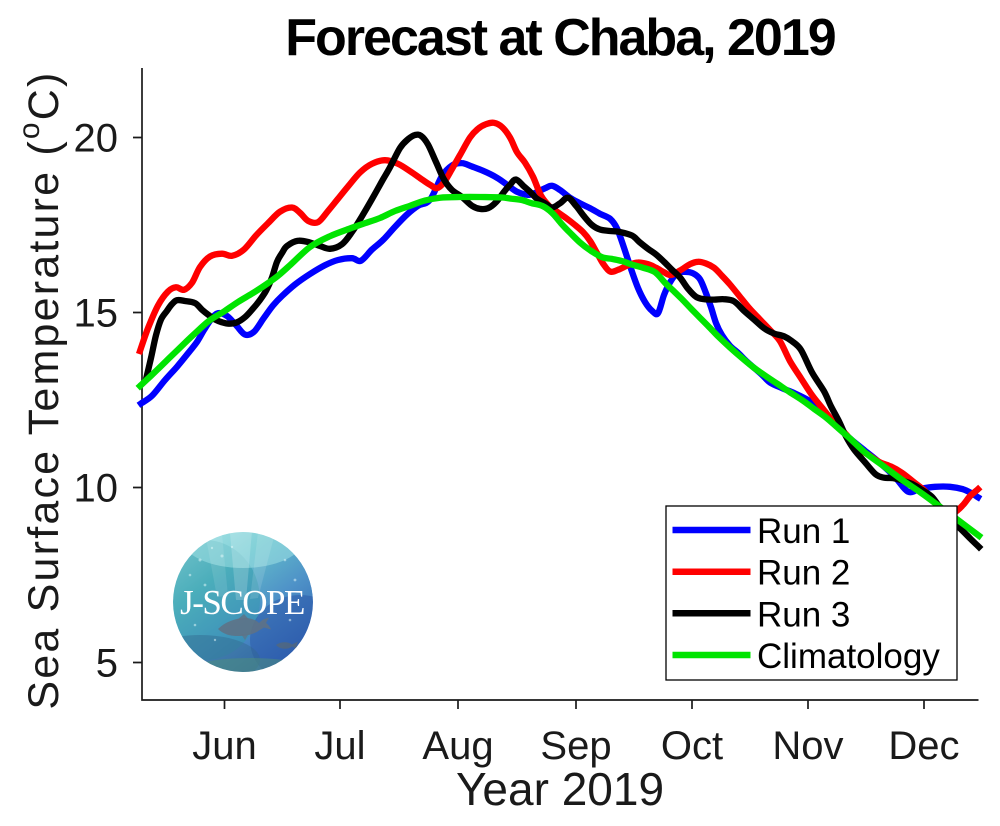 The width and height of the screenshot is (1000, 826). Describe the element at coordinates (107, 664) in the screenshot. I see `svg-text: 5` at that location.